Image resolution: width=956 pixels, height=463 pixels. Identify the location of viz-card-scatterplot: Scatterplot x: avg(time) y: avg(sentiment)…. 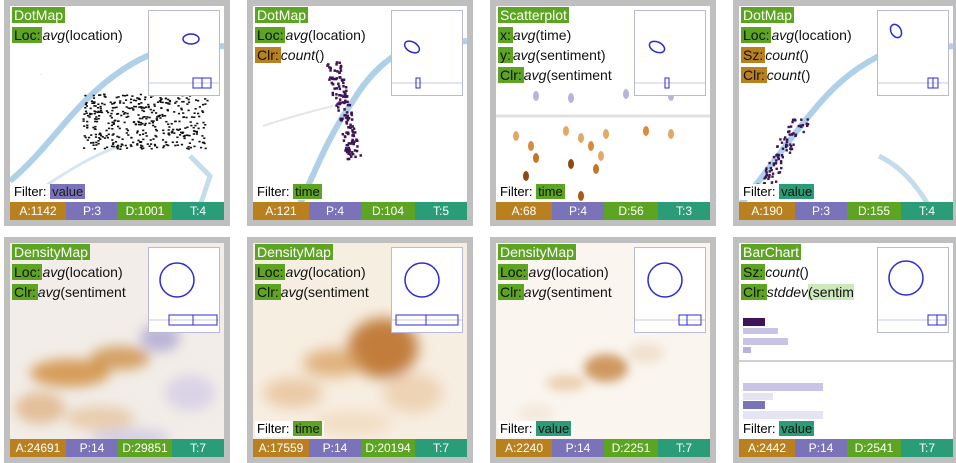
(603, 113).